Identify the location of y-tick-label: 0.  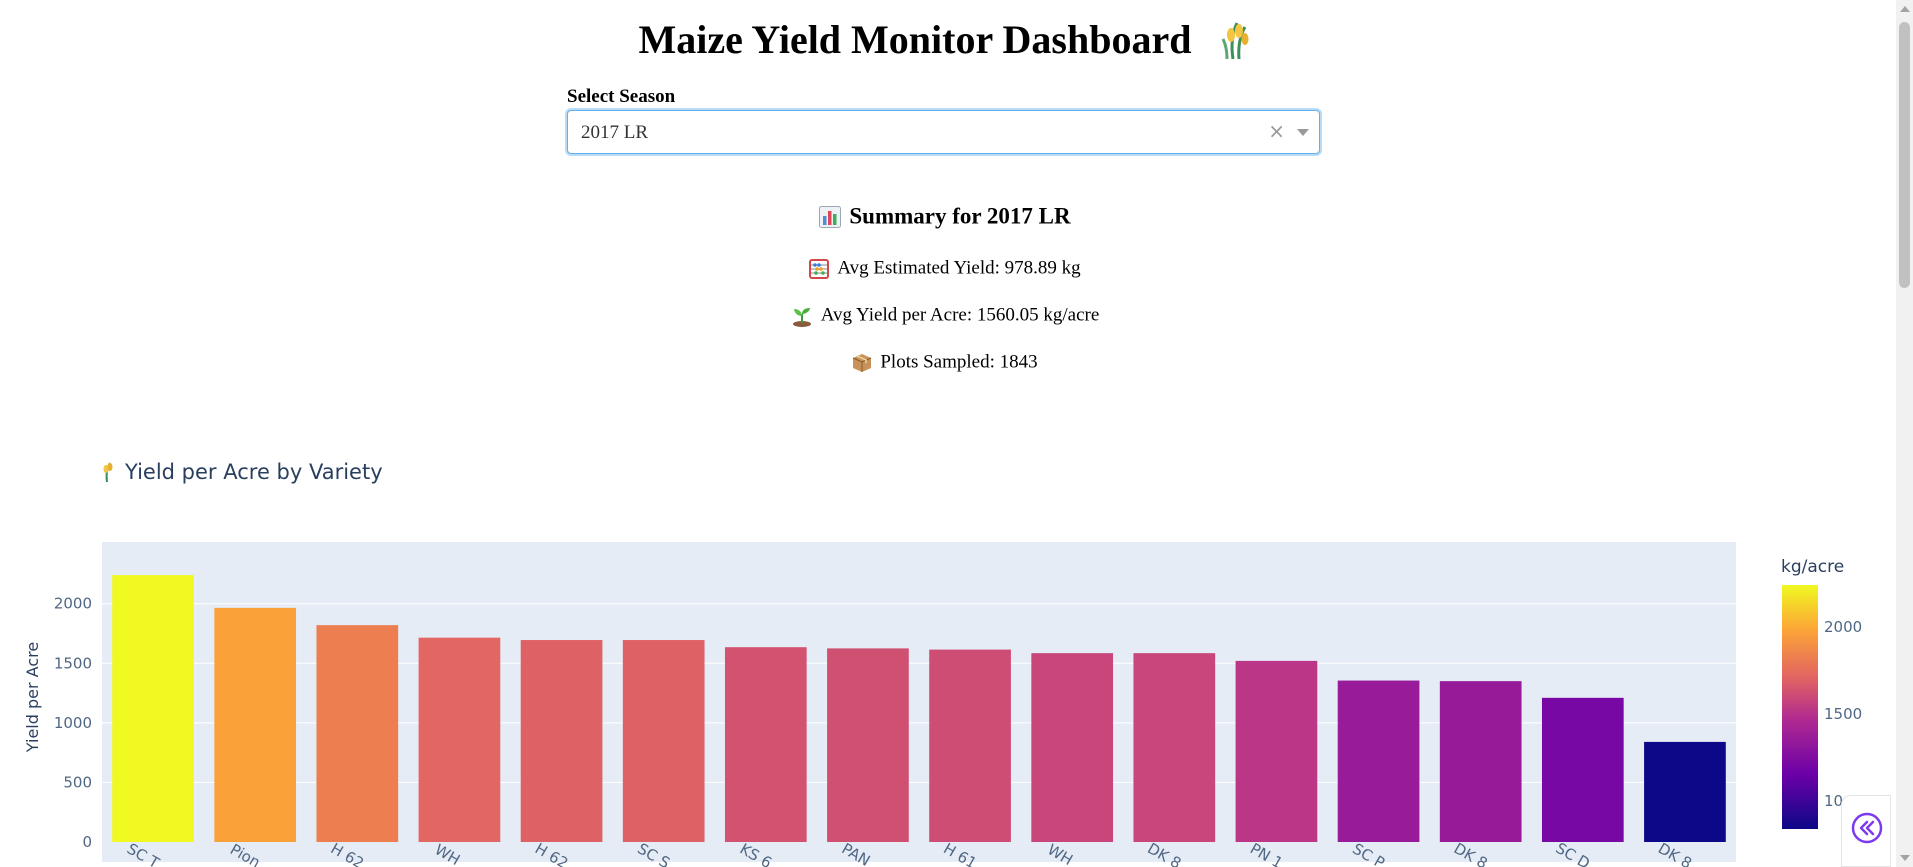
(87, 842).